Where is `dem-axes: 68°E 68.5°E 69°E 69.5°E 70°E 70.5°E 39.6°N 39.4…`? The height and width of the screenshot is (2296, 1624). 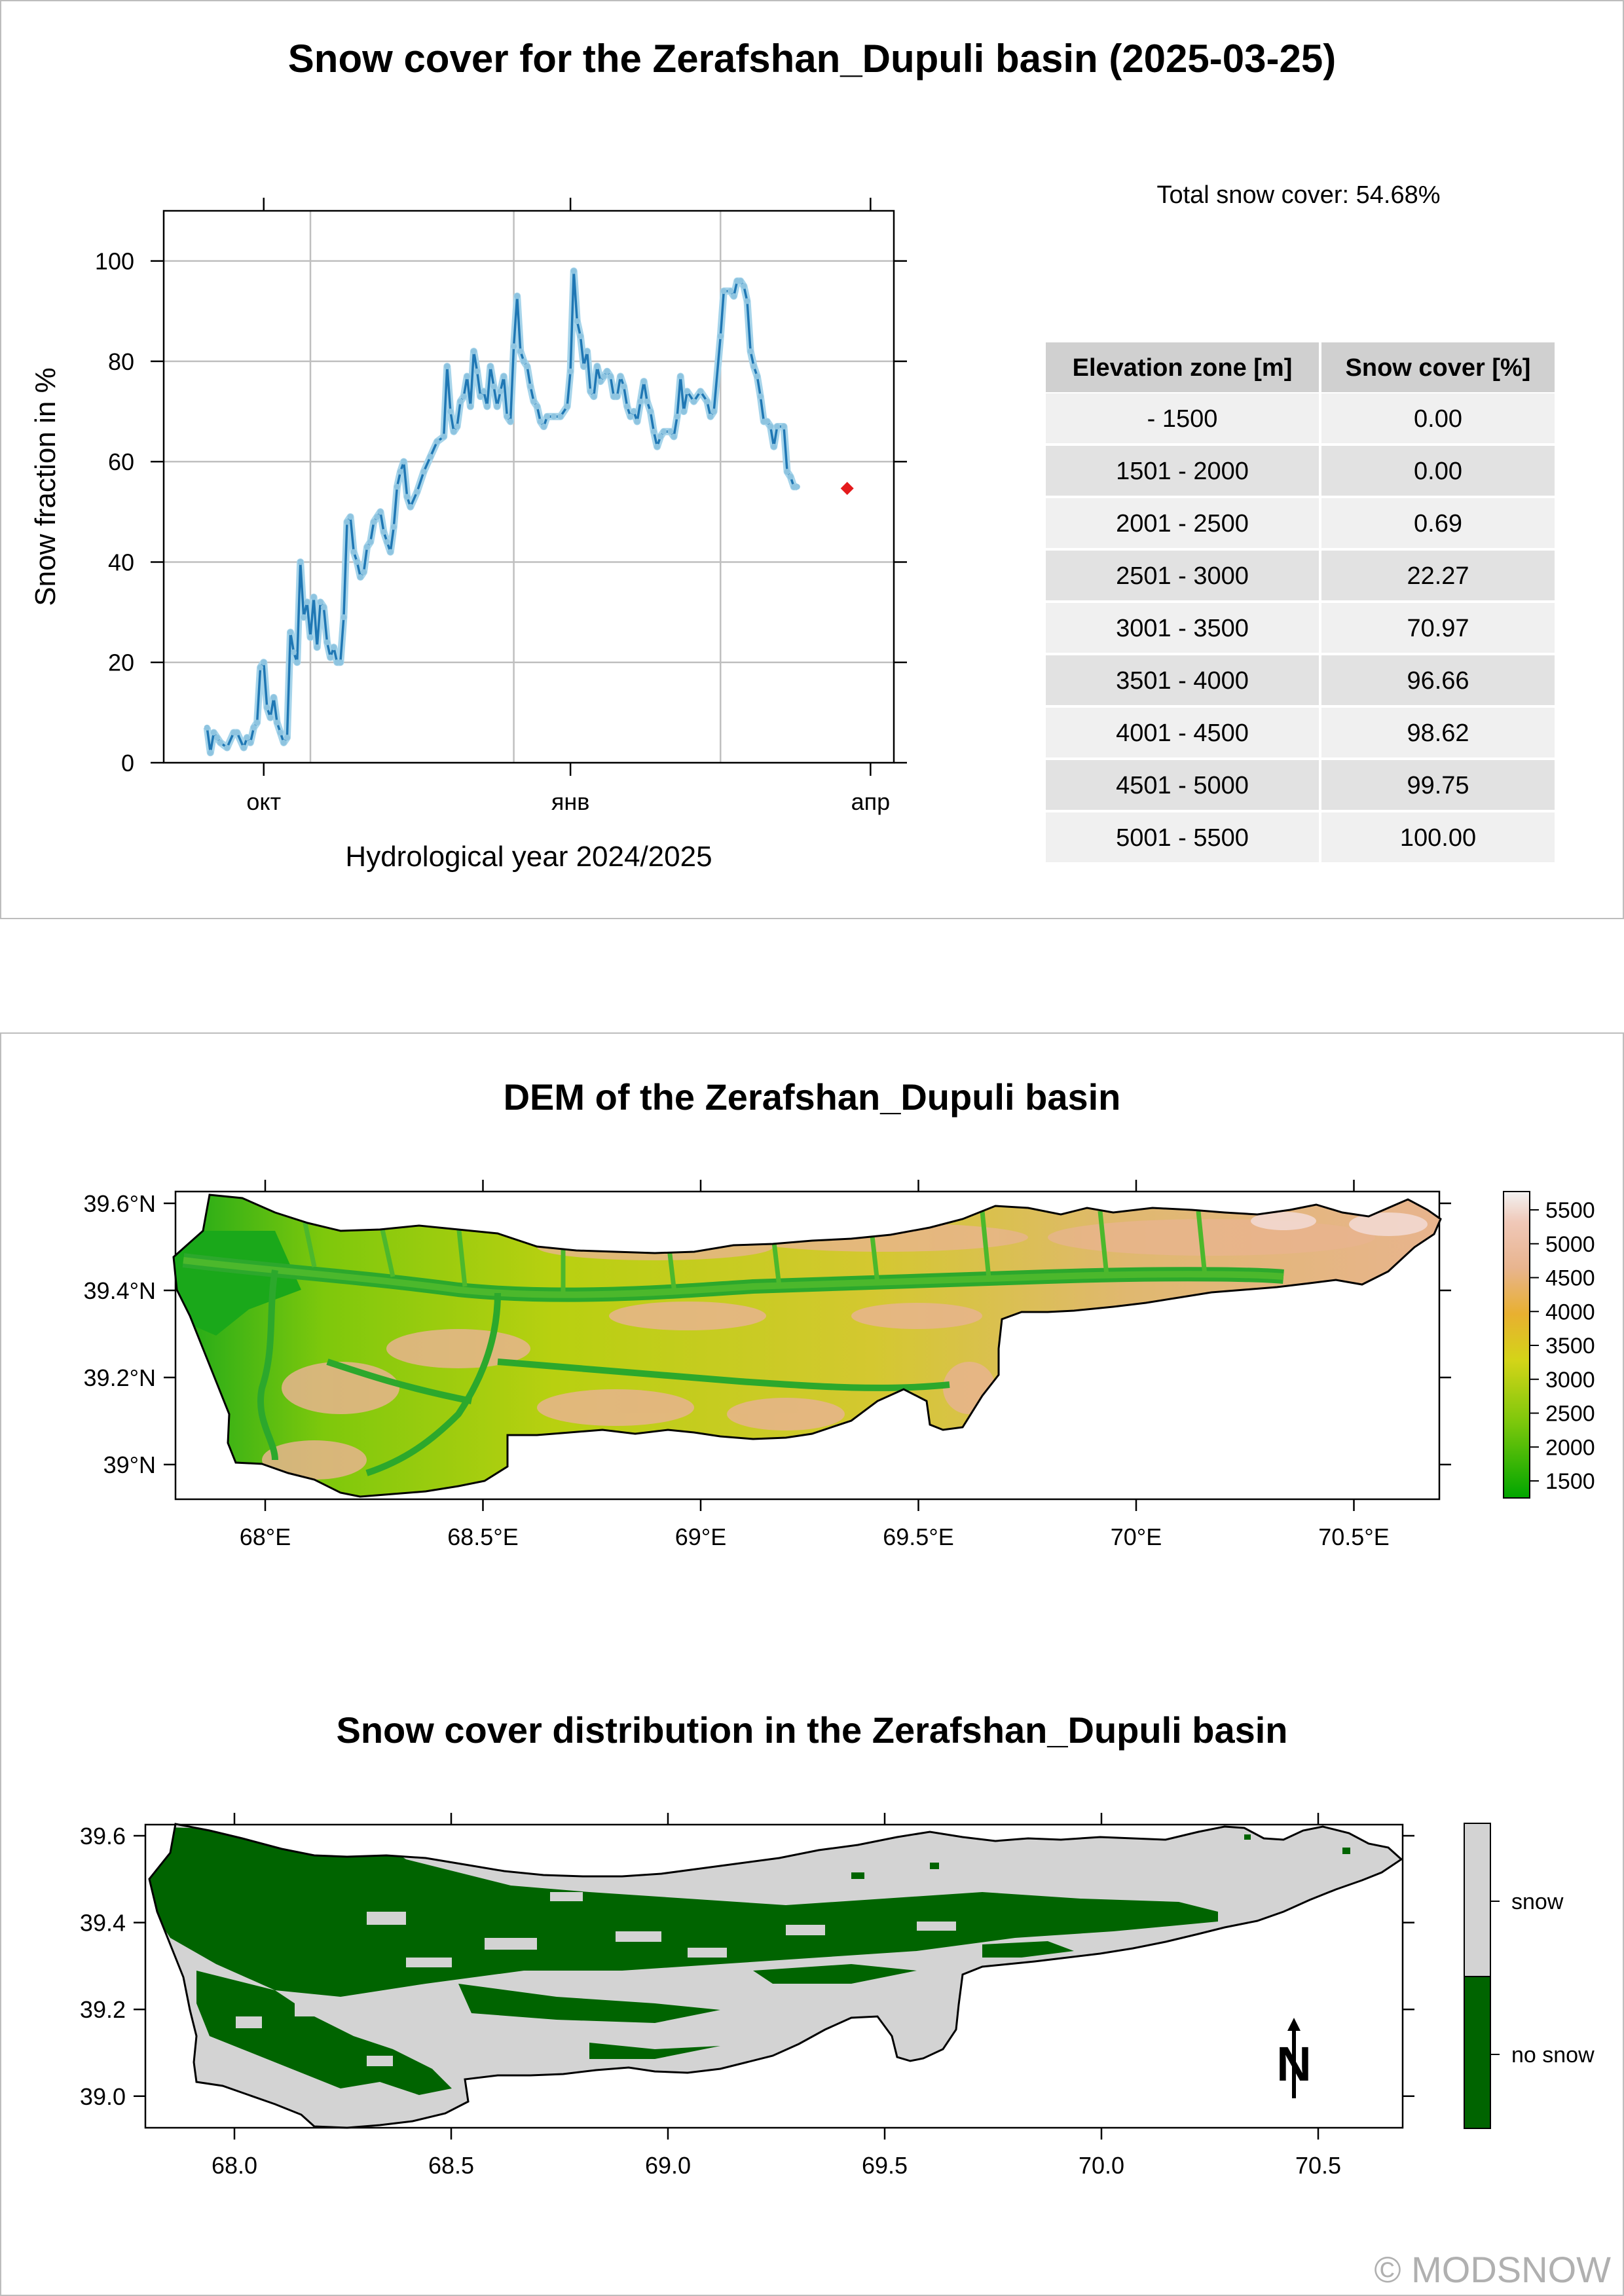 dem-axes: 68°E 68.5°E 69°E 69.5°E 70°E 70.5°E 39.6°N 39.4… is located at coordinates (767, 1365).